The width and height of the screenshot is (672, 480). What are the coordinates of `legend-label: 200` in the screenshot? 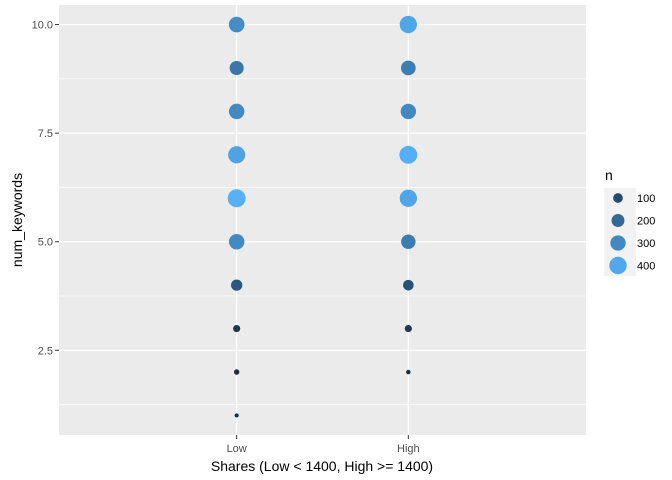 It's located at (646, 222).